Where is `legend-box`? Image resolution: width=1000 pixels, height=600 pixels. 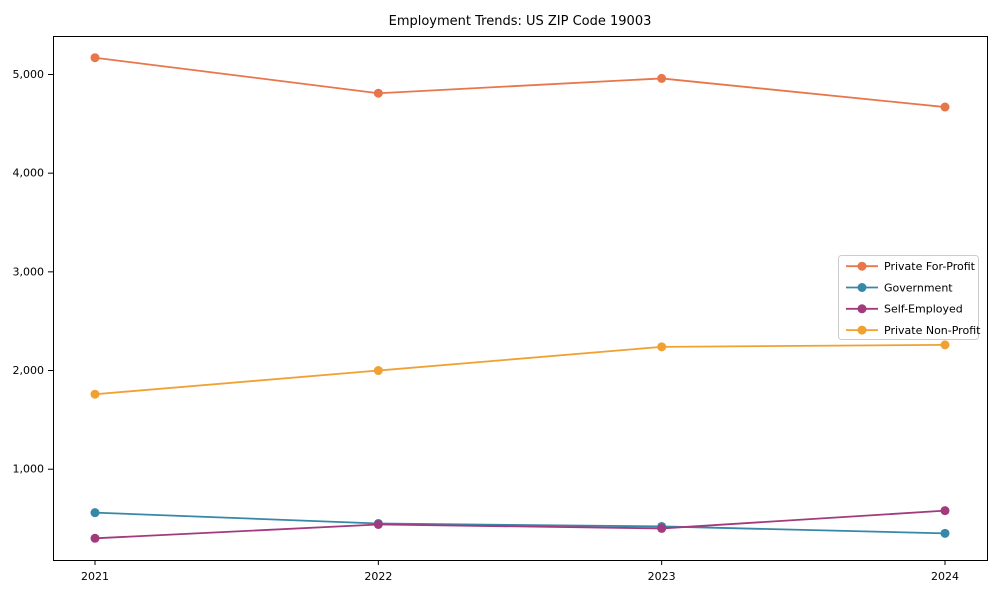
legend-box is located at coordinates (908, 297).